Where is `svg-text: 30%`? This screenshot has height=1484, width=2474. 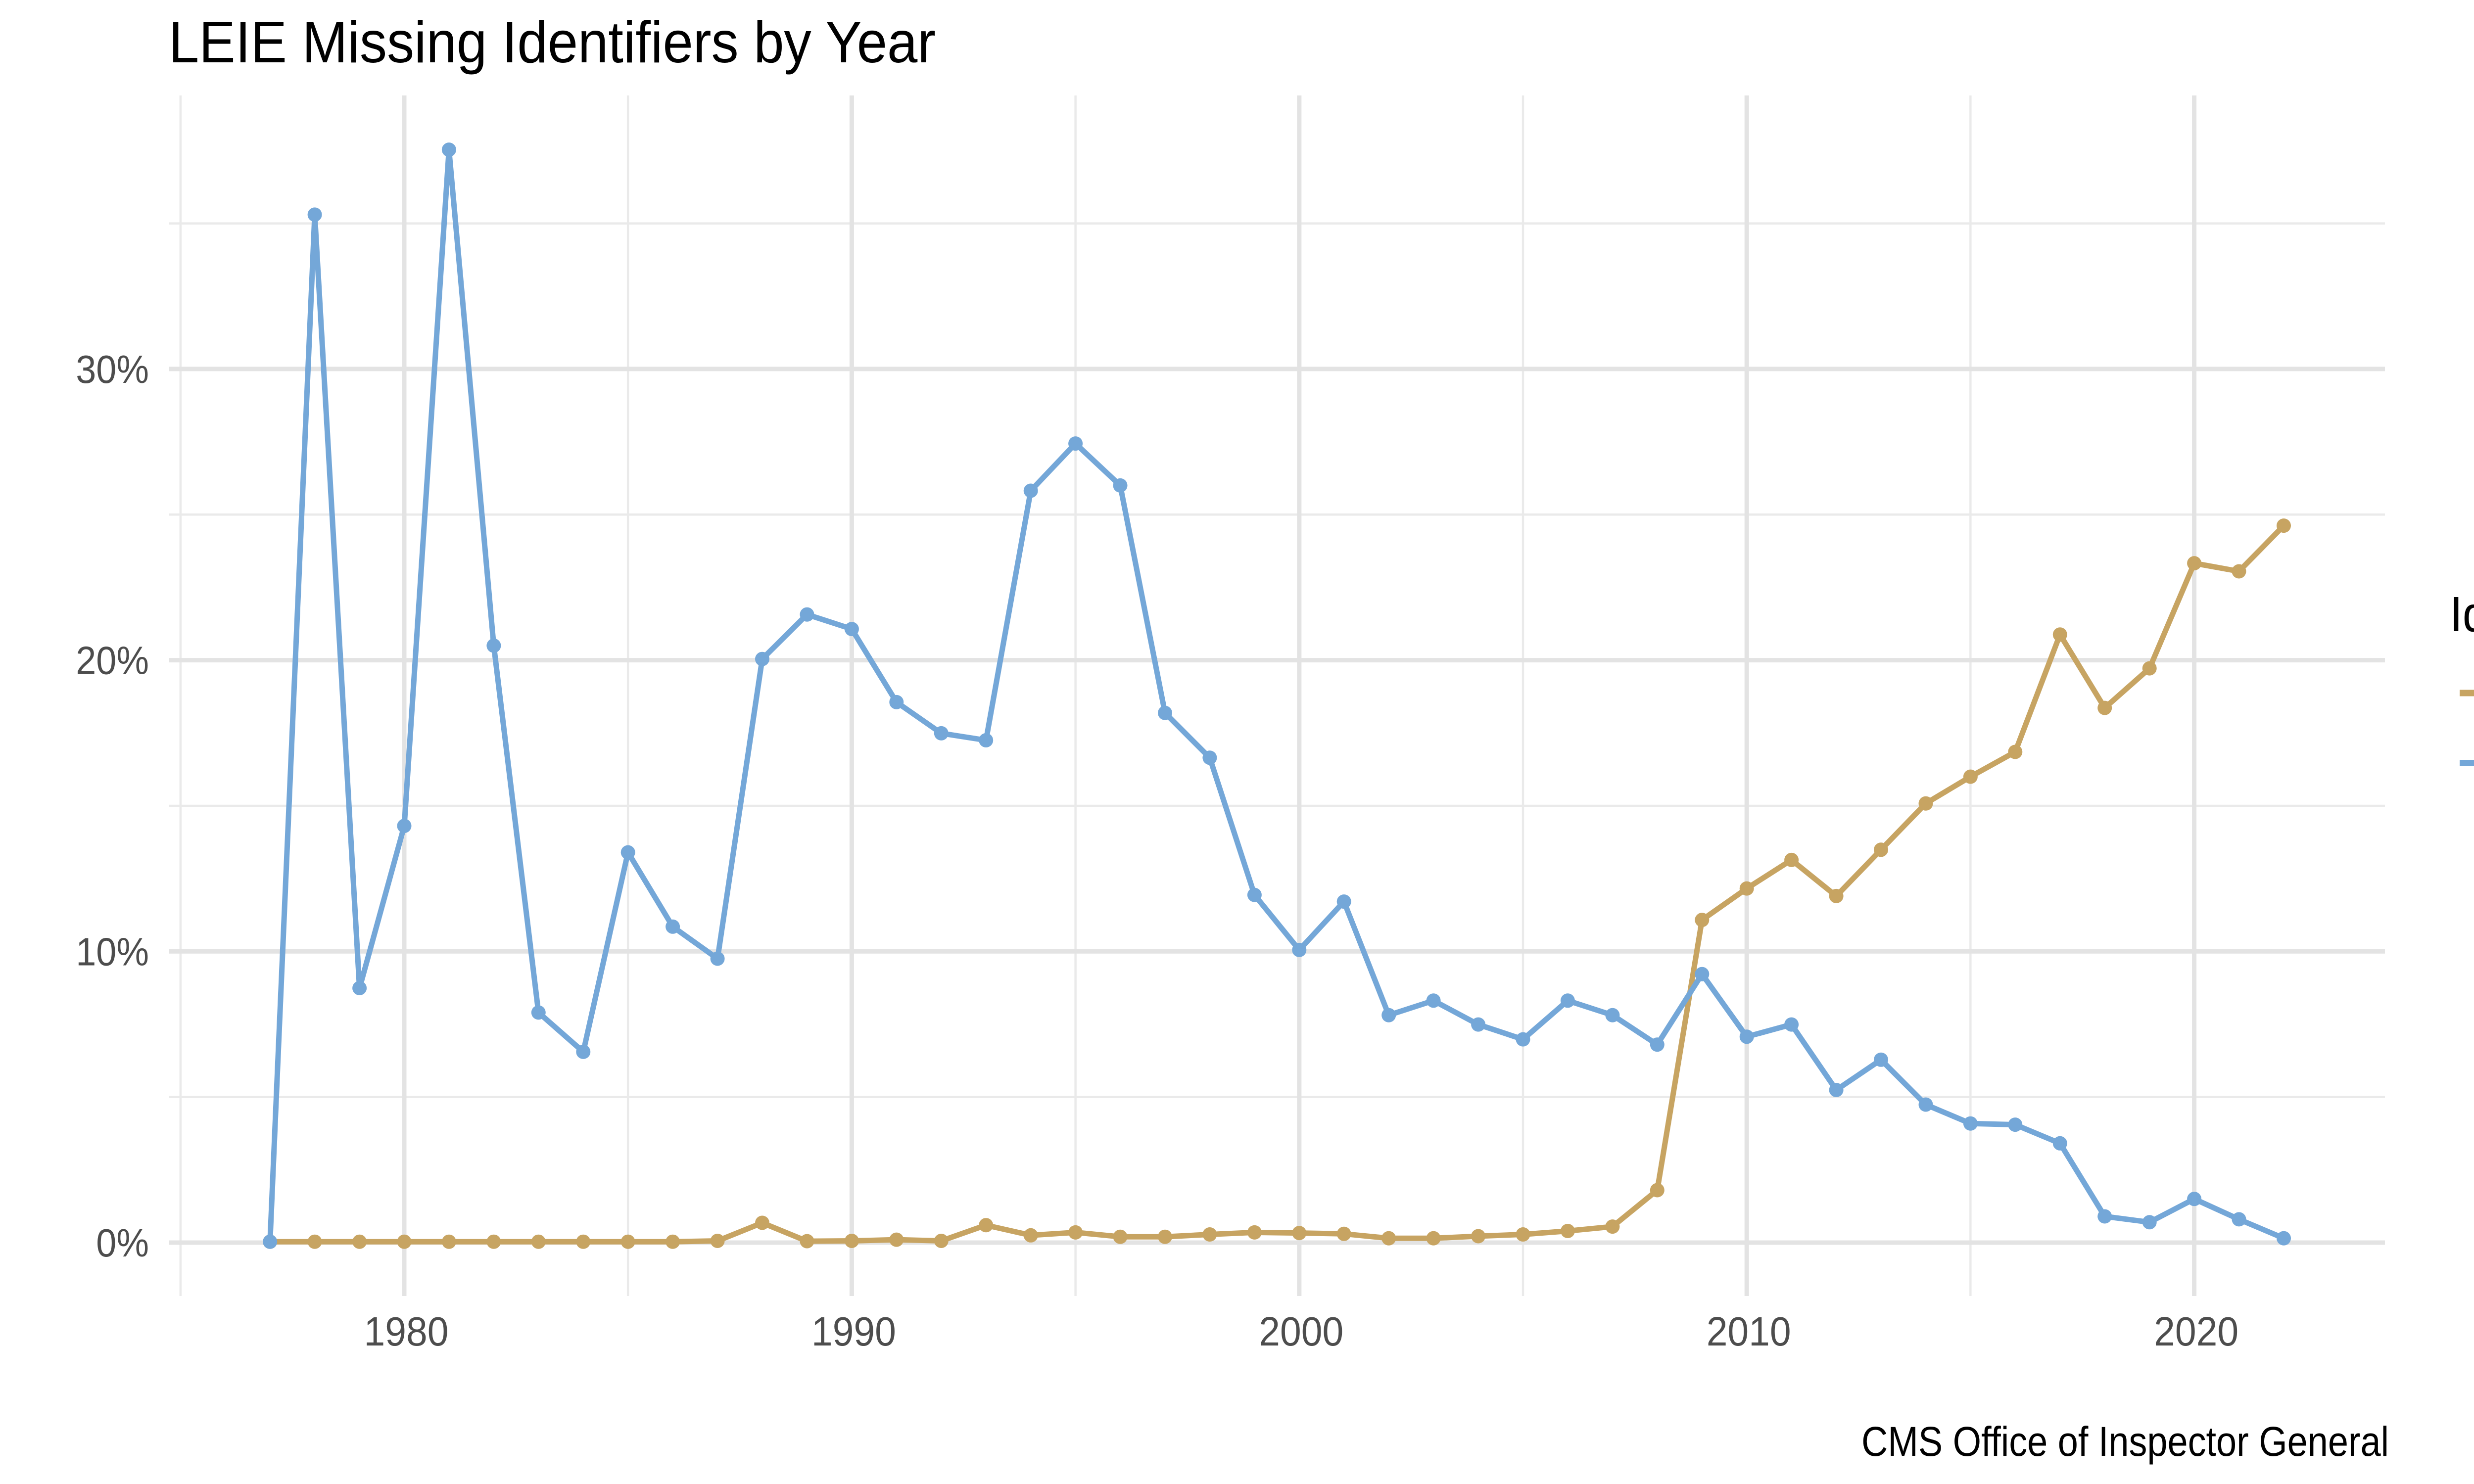
svg-text: 30% is located at coordinates (112, 369).